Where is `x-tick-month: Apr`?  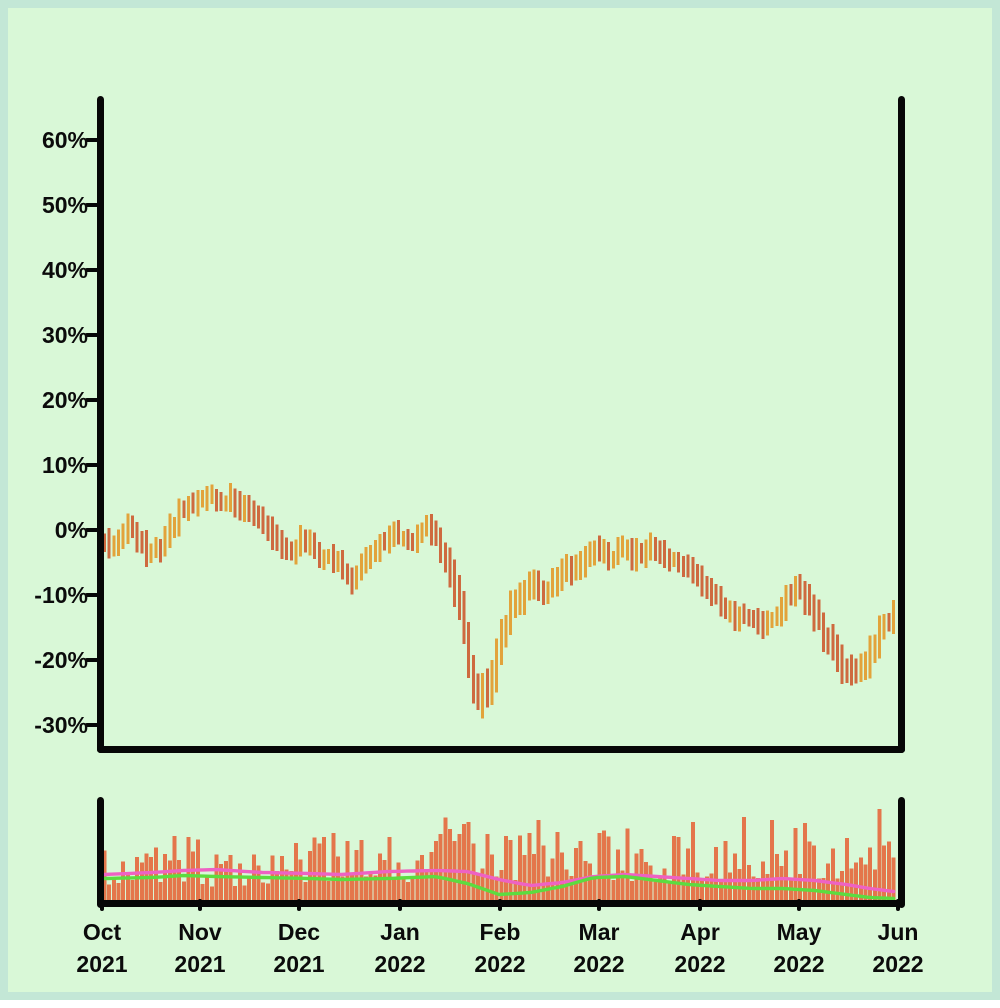
x-tick-month: Apr is located at coordinates (700, 932).